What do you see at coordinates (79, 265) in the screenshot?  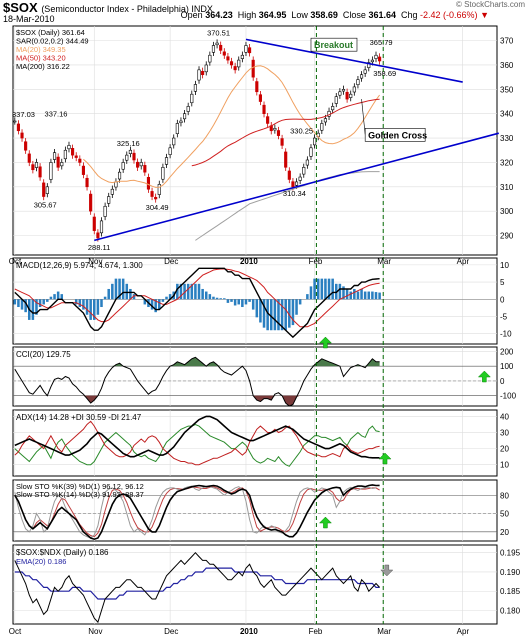 I see `macd-legend: MACD(12,26,9) 5.974, 4.674, 1.300` at bounding box center [79, 265].